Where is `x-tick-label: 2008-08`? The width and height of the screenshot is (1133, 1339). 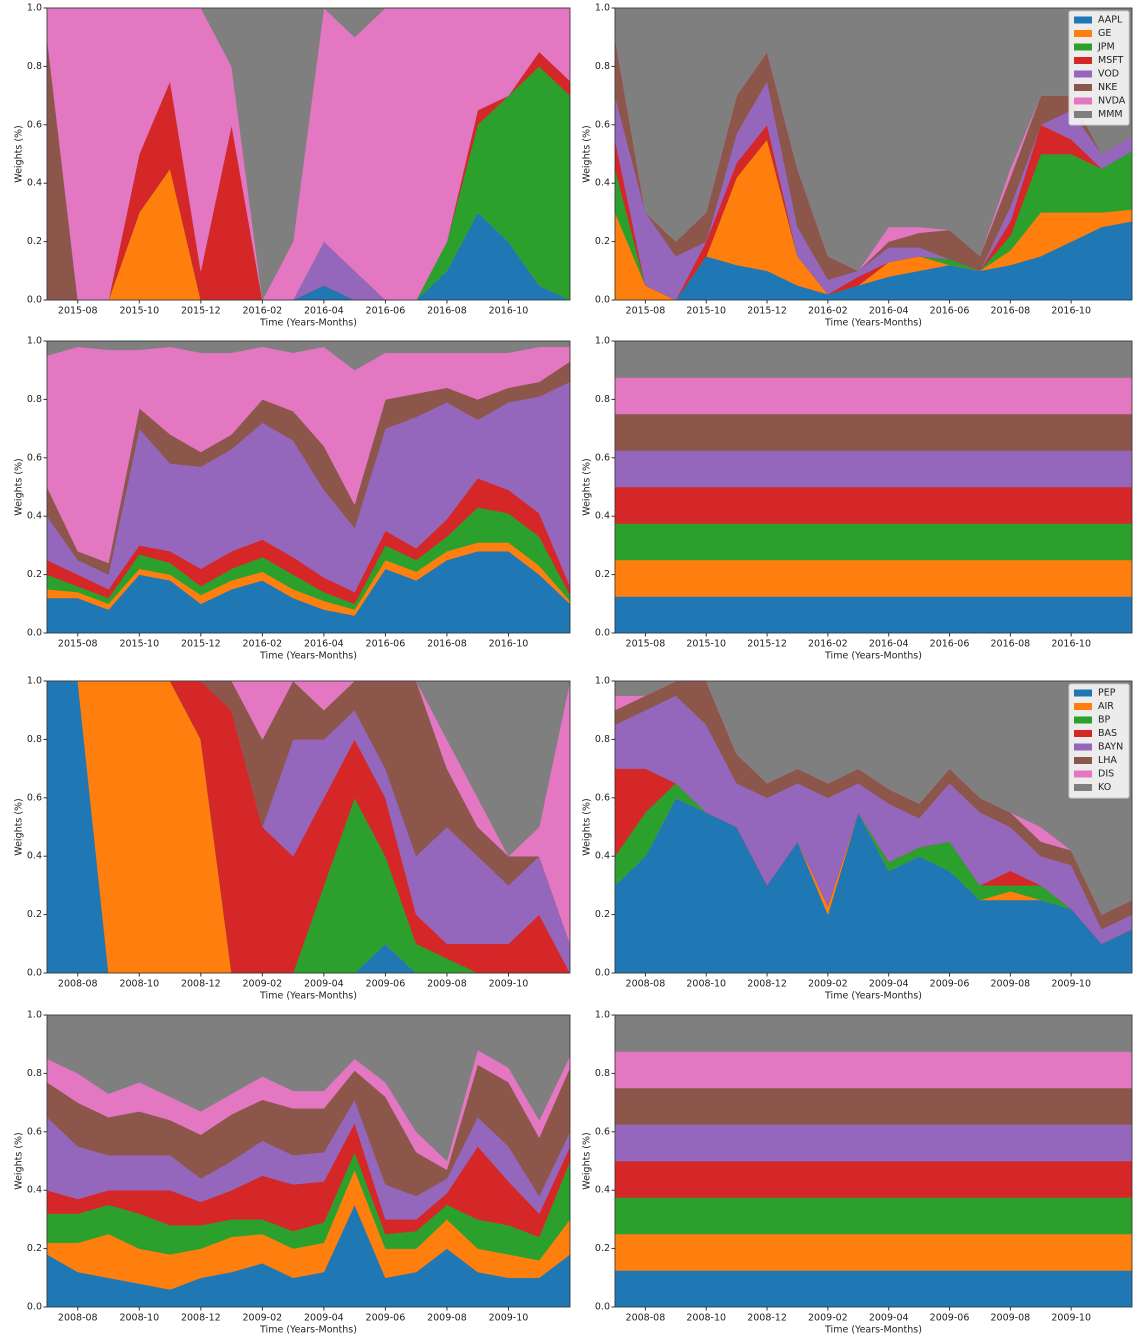
x-tick-label: 2008-08 is located at coordinates (646, 1318).